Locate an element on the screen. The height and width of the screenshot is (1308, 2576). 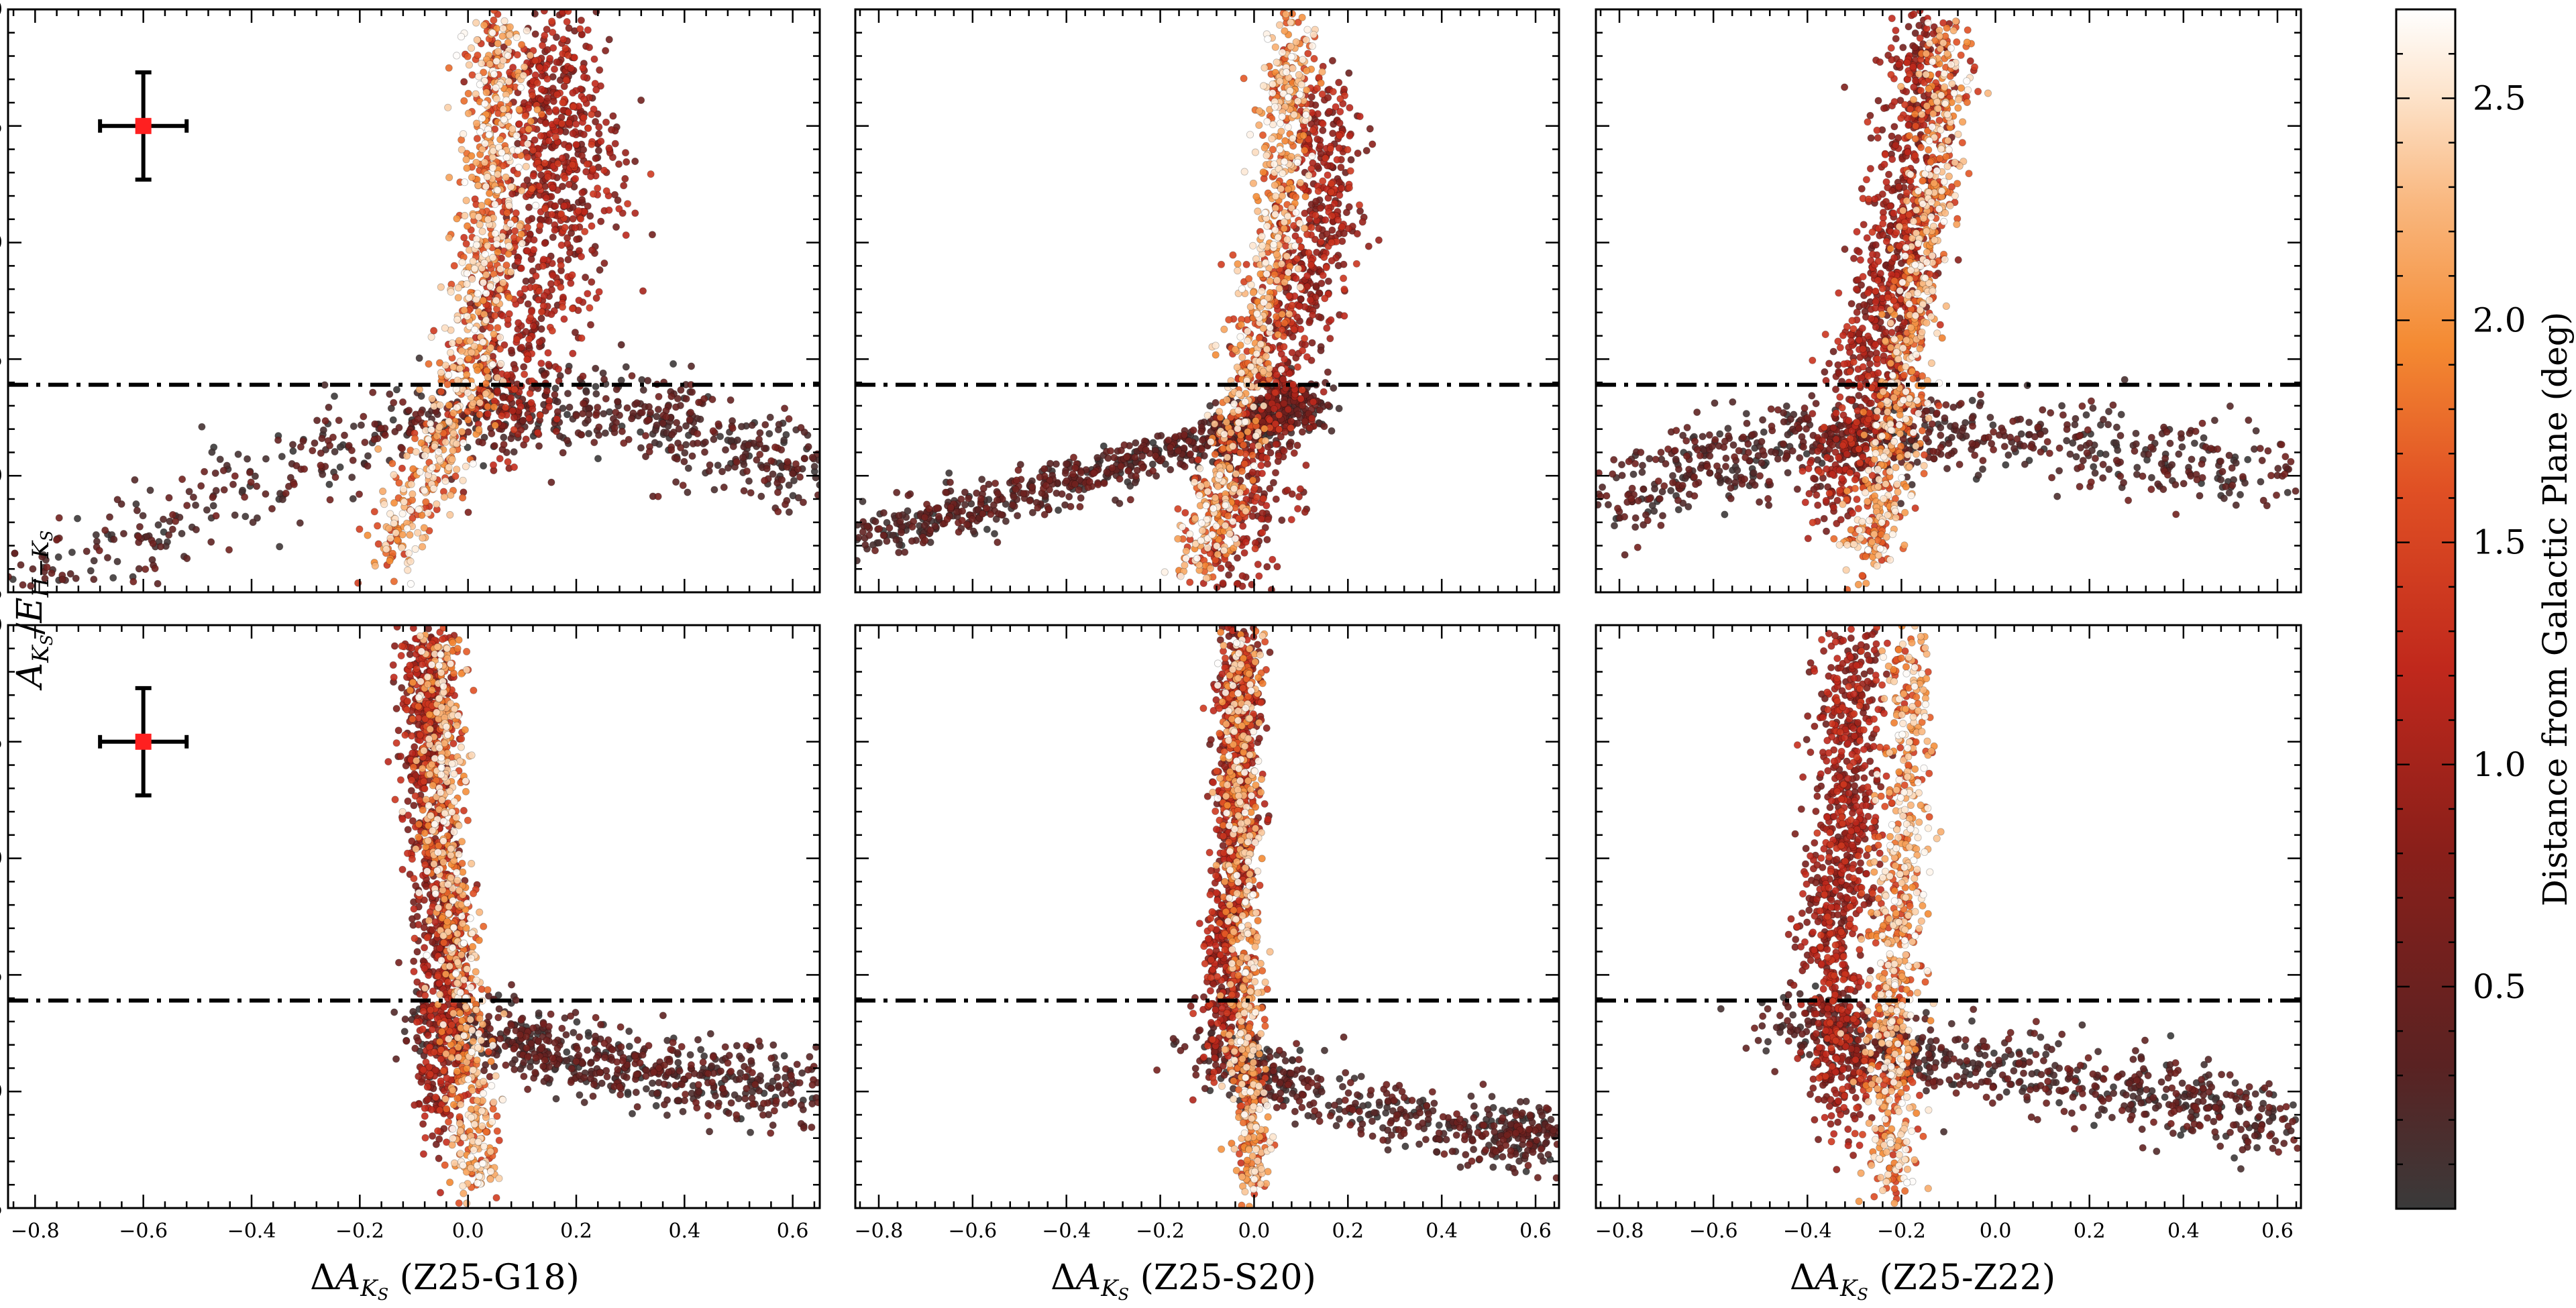
error-bar-marker is located at coordinates (143, 126).